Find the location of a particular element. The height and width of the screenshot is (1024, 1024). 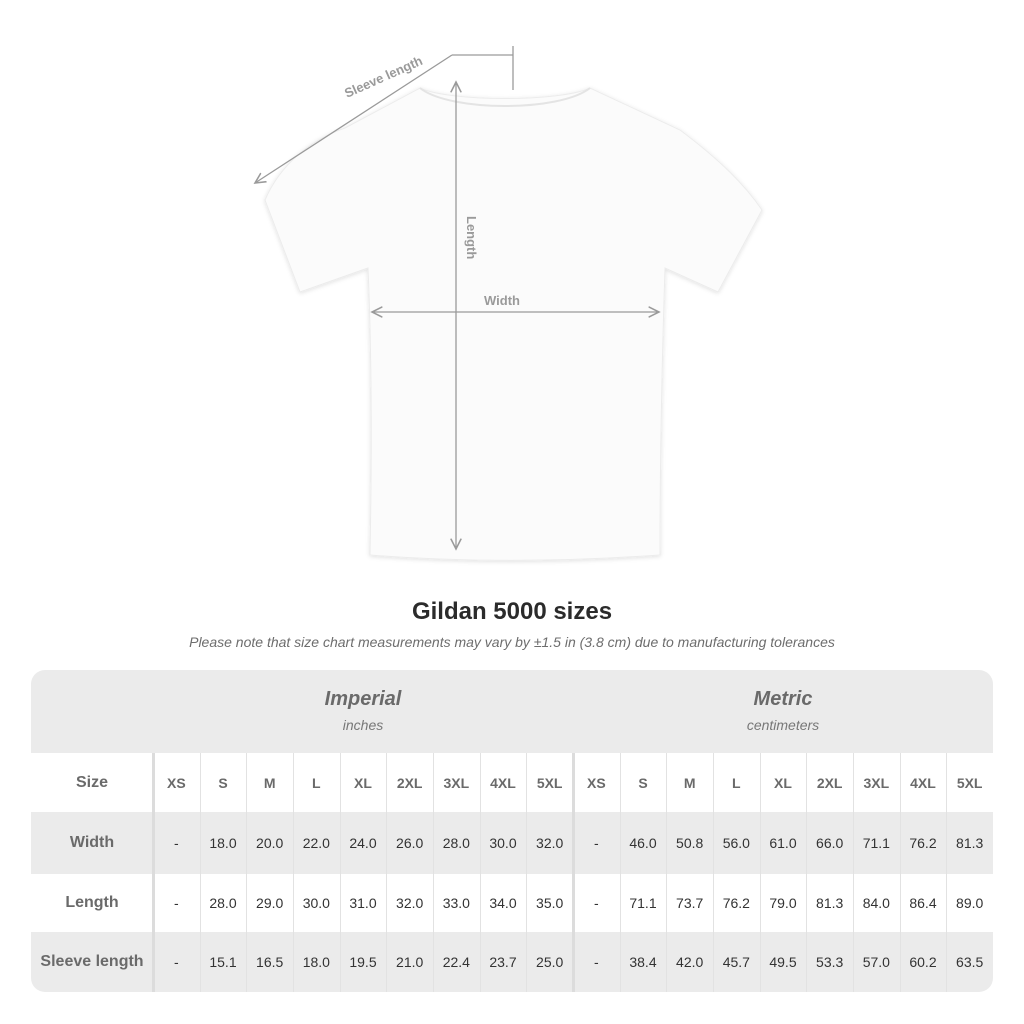

size-header: Size is located at coordinates (91, 782).